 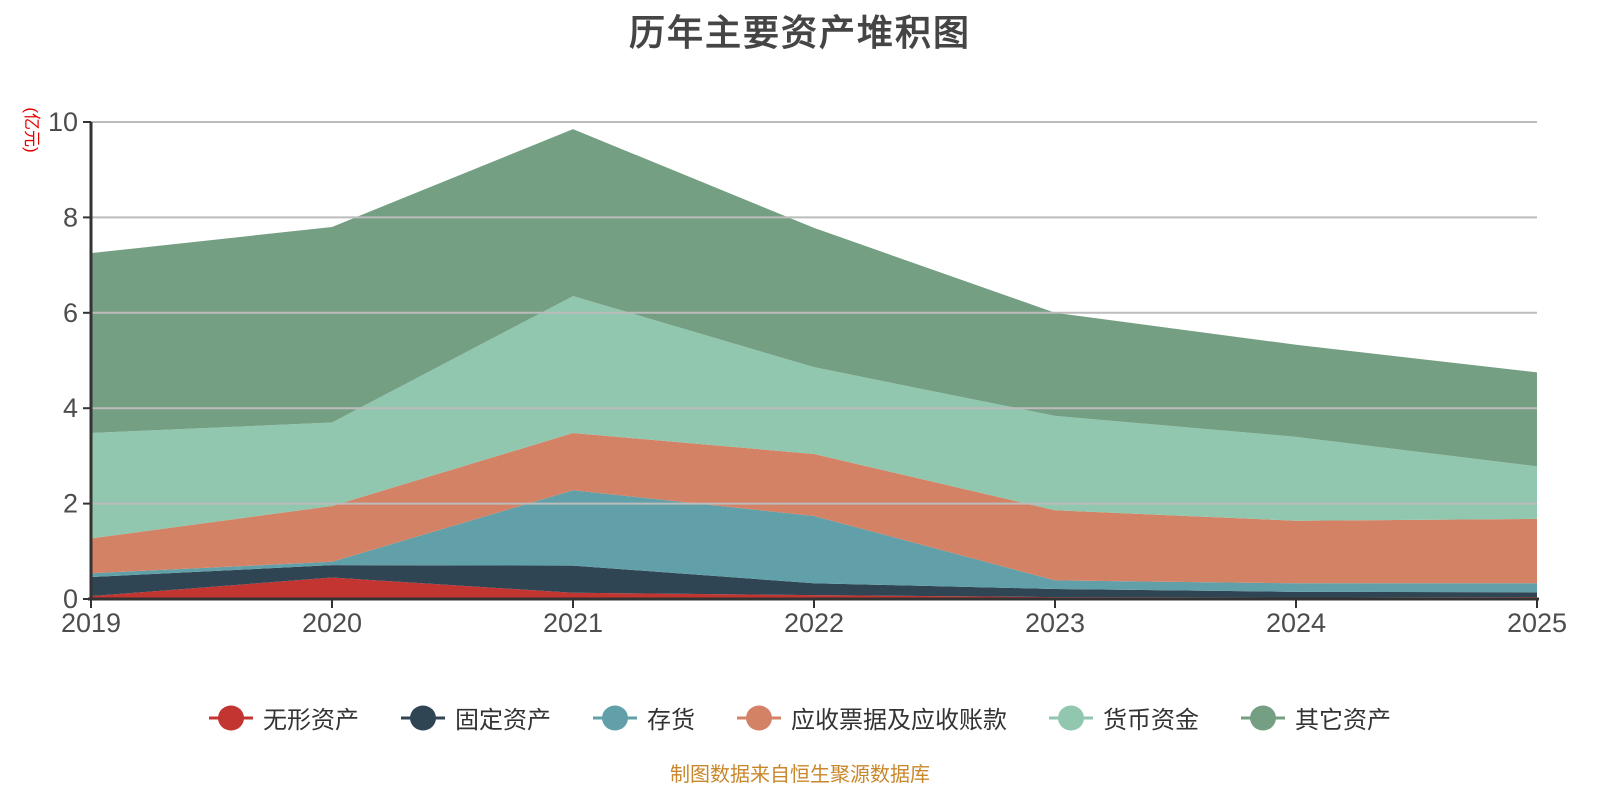 What do you see at coordinates (814, 623) in the screenshot?
I see `x-axis-tick-label: 2022` at bounding box center [814, 623].